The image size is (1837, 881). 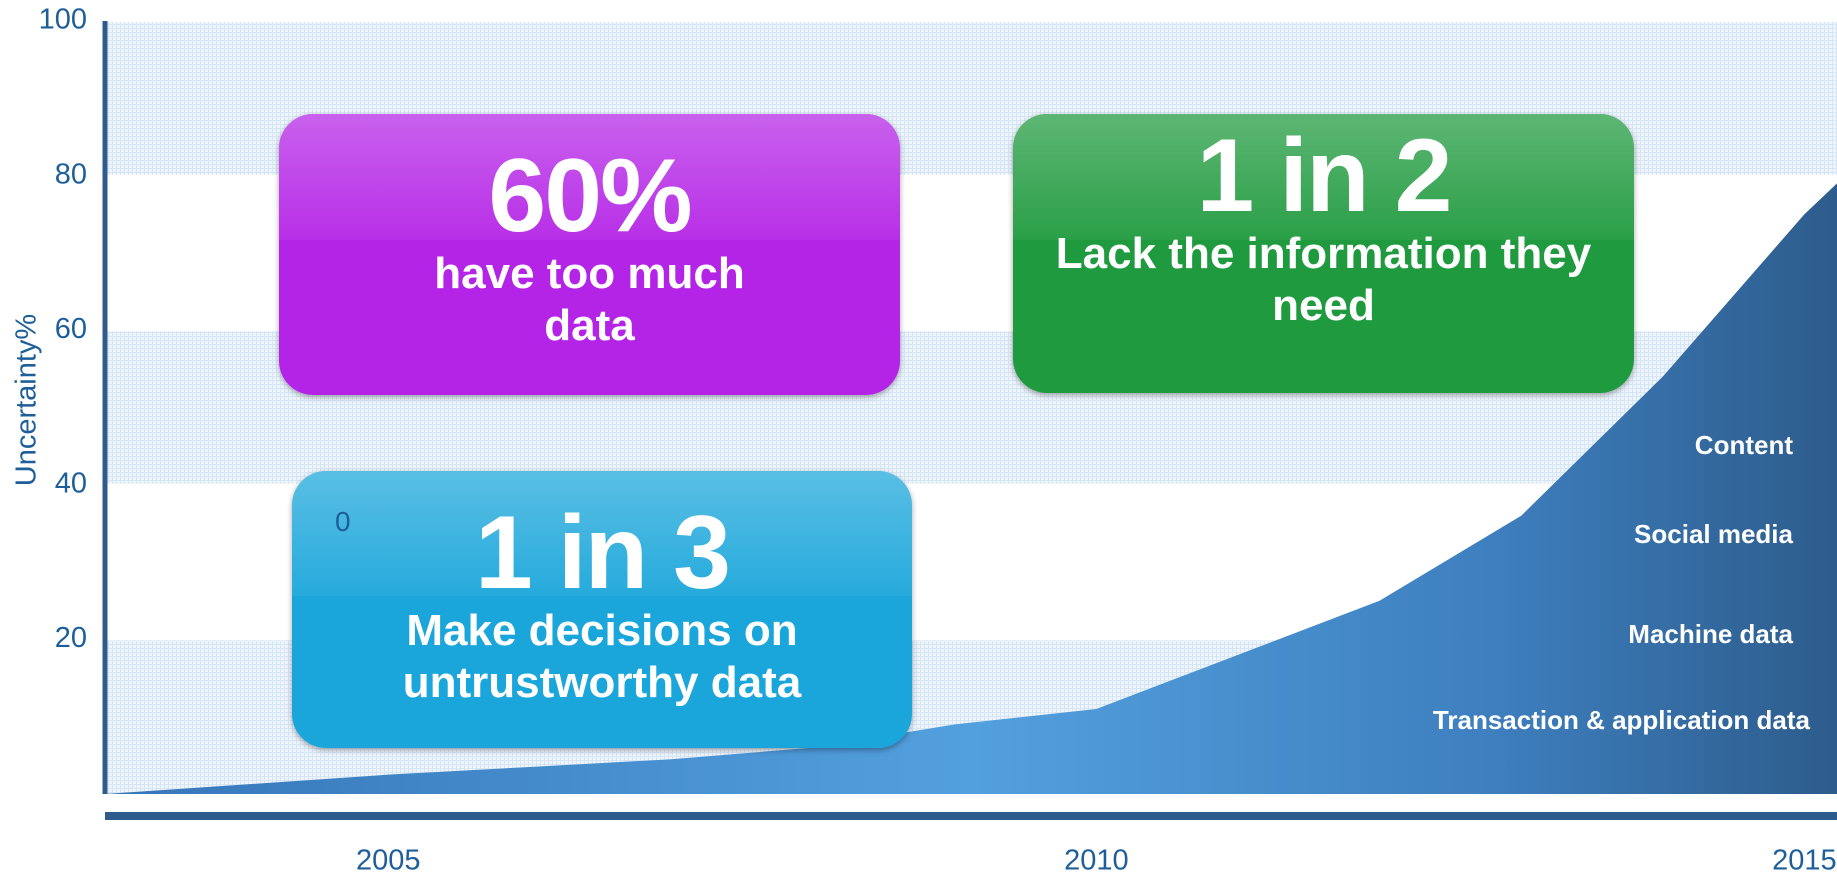 I want to click on y-tick-label: 20, so click(x=71, y=638).